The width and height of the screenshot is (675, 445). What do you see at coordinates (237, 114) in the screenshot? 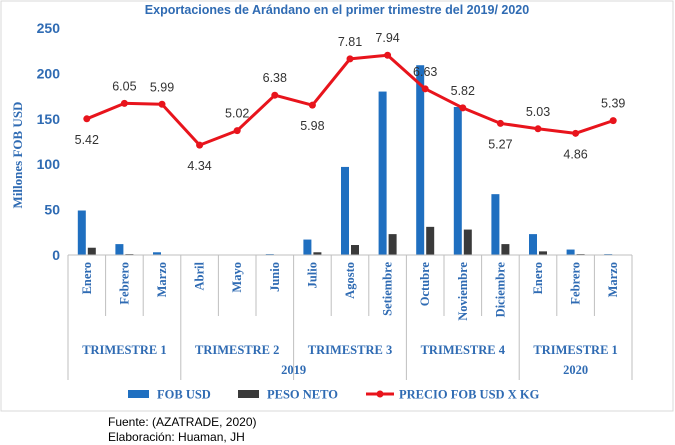
I see `price-data-label: 5.02` at bounding box center [237, 114].